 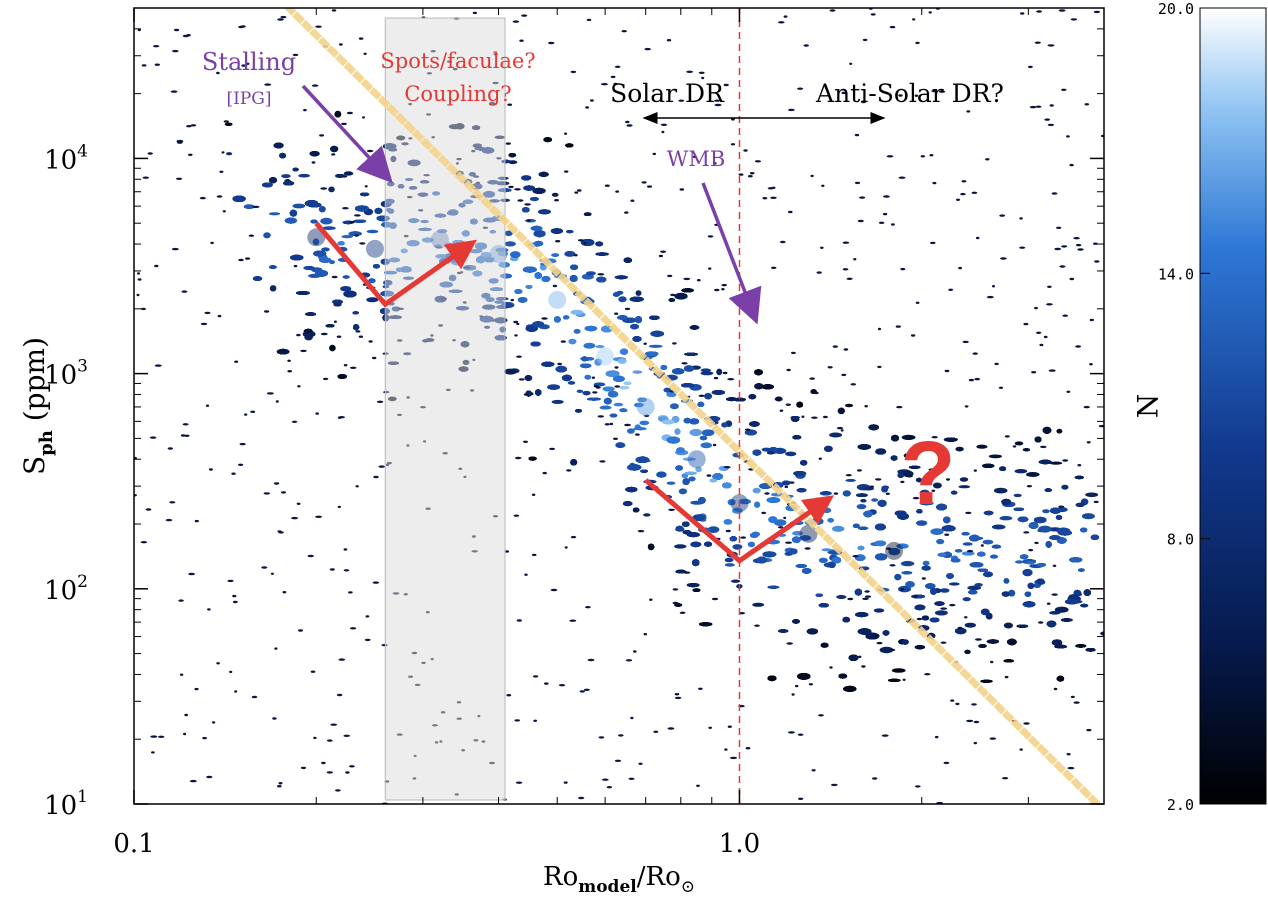 I want to click on colorbar-gradient, so click(x=1233, y=406).